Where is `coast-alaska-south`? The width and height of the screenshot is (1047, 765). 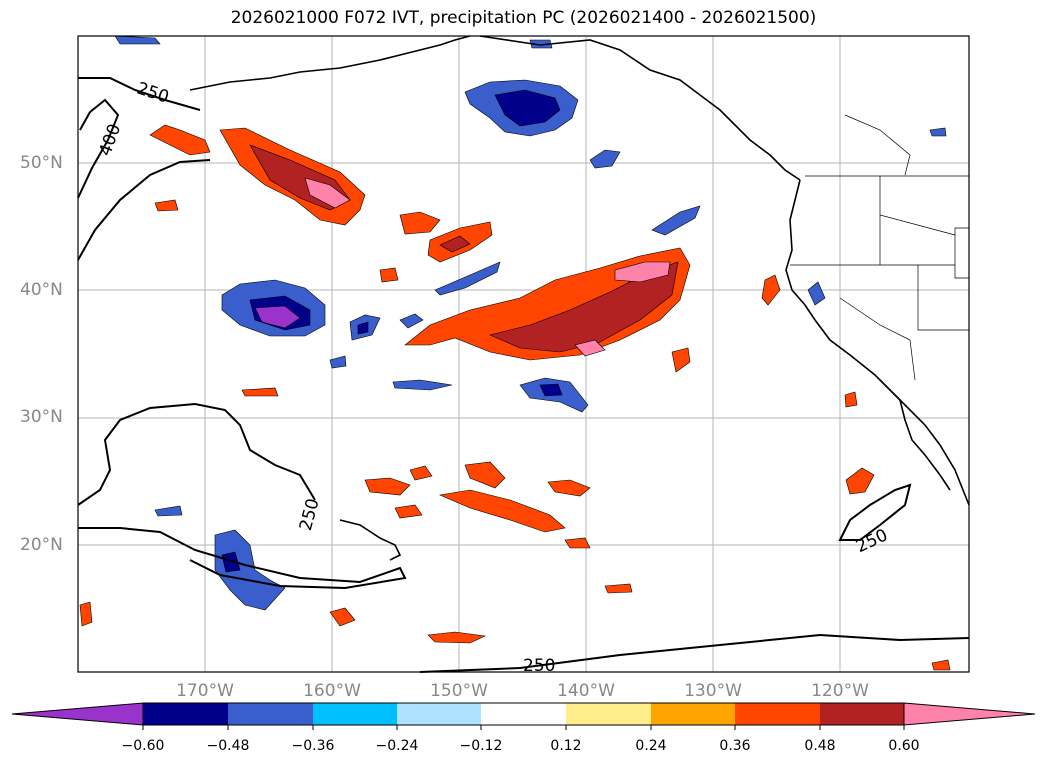 coast-alaska-south is located at coordinates (640, 108).